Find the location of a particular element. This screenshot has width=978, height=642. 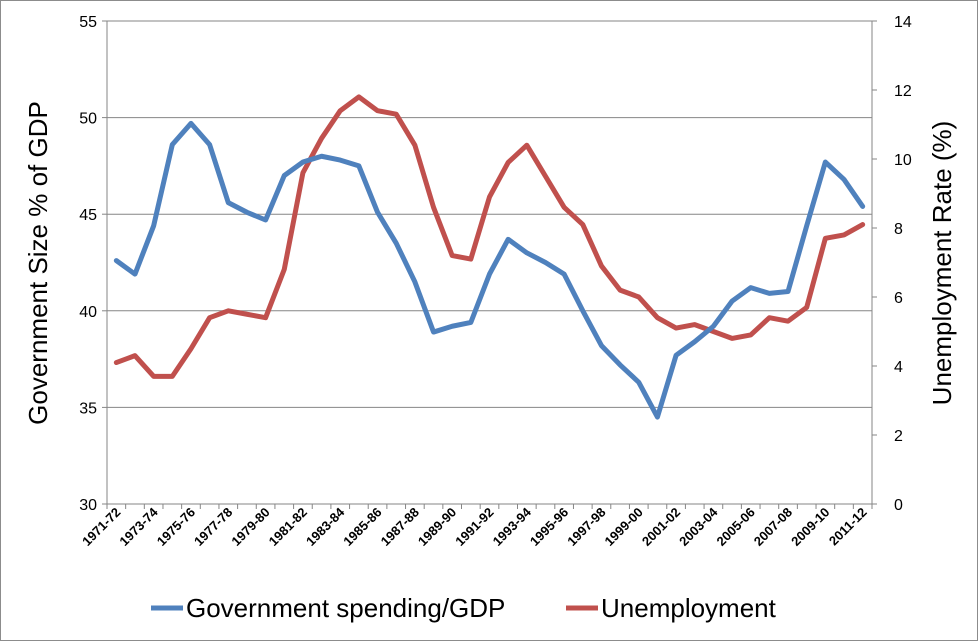

x-tick-label: 2005-06 is located at coordinates (735, 527).